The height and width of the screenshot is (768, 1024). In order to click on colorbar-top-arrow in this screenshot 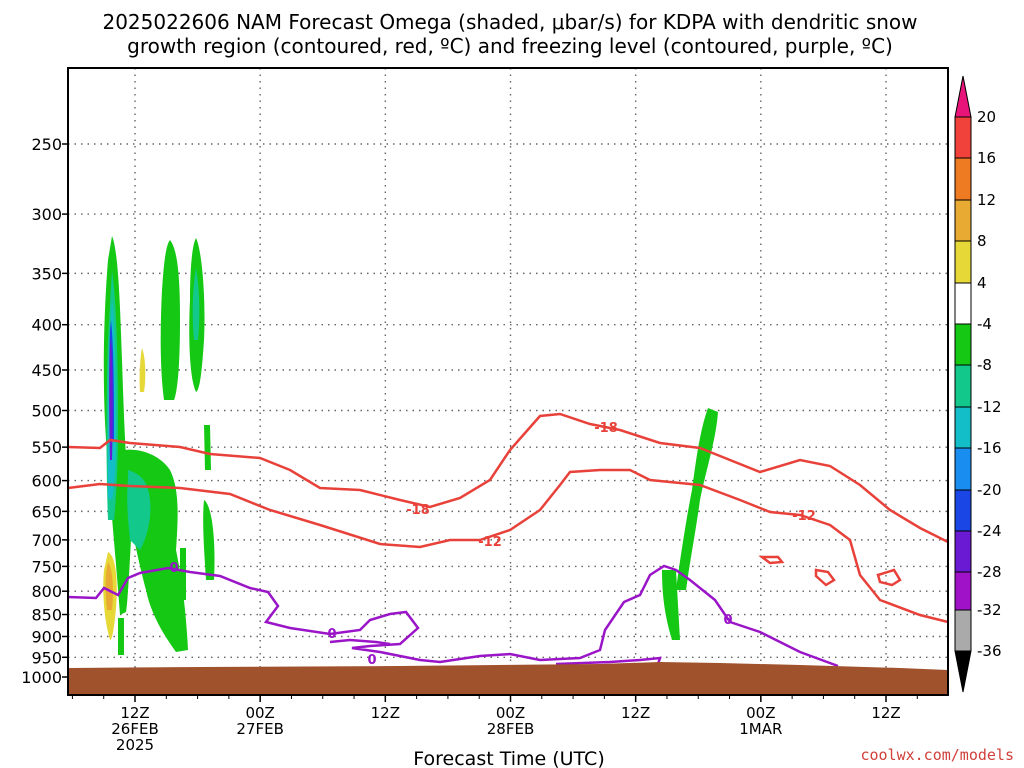, I will do `click(963, 96)`.